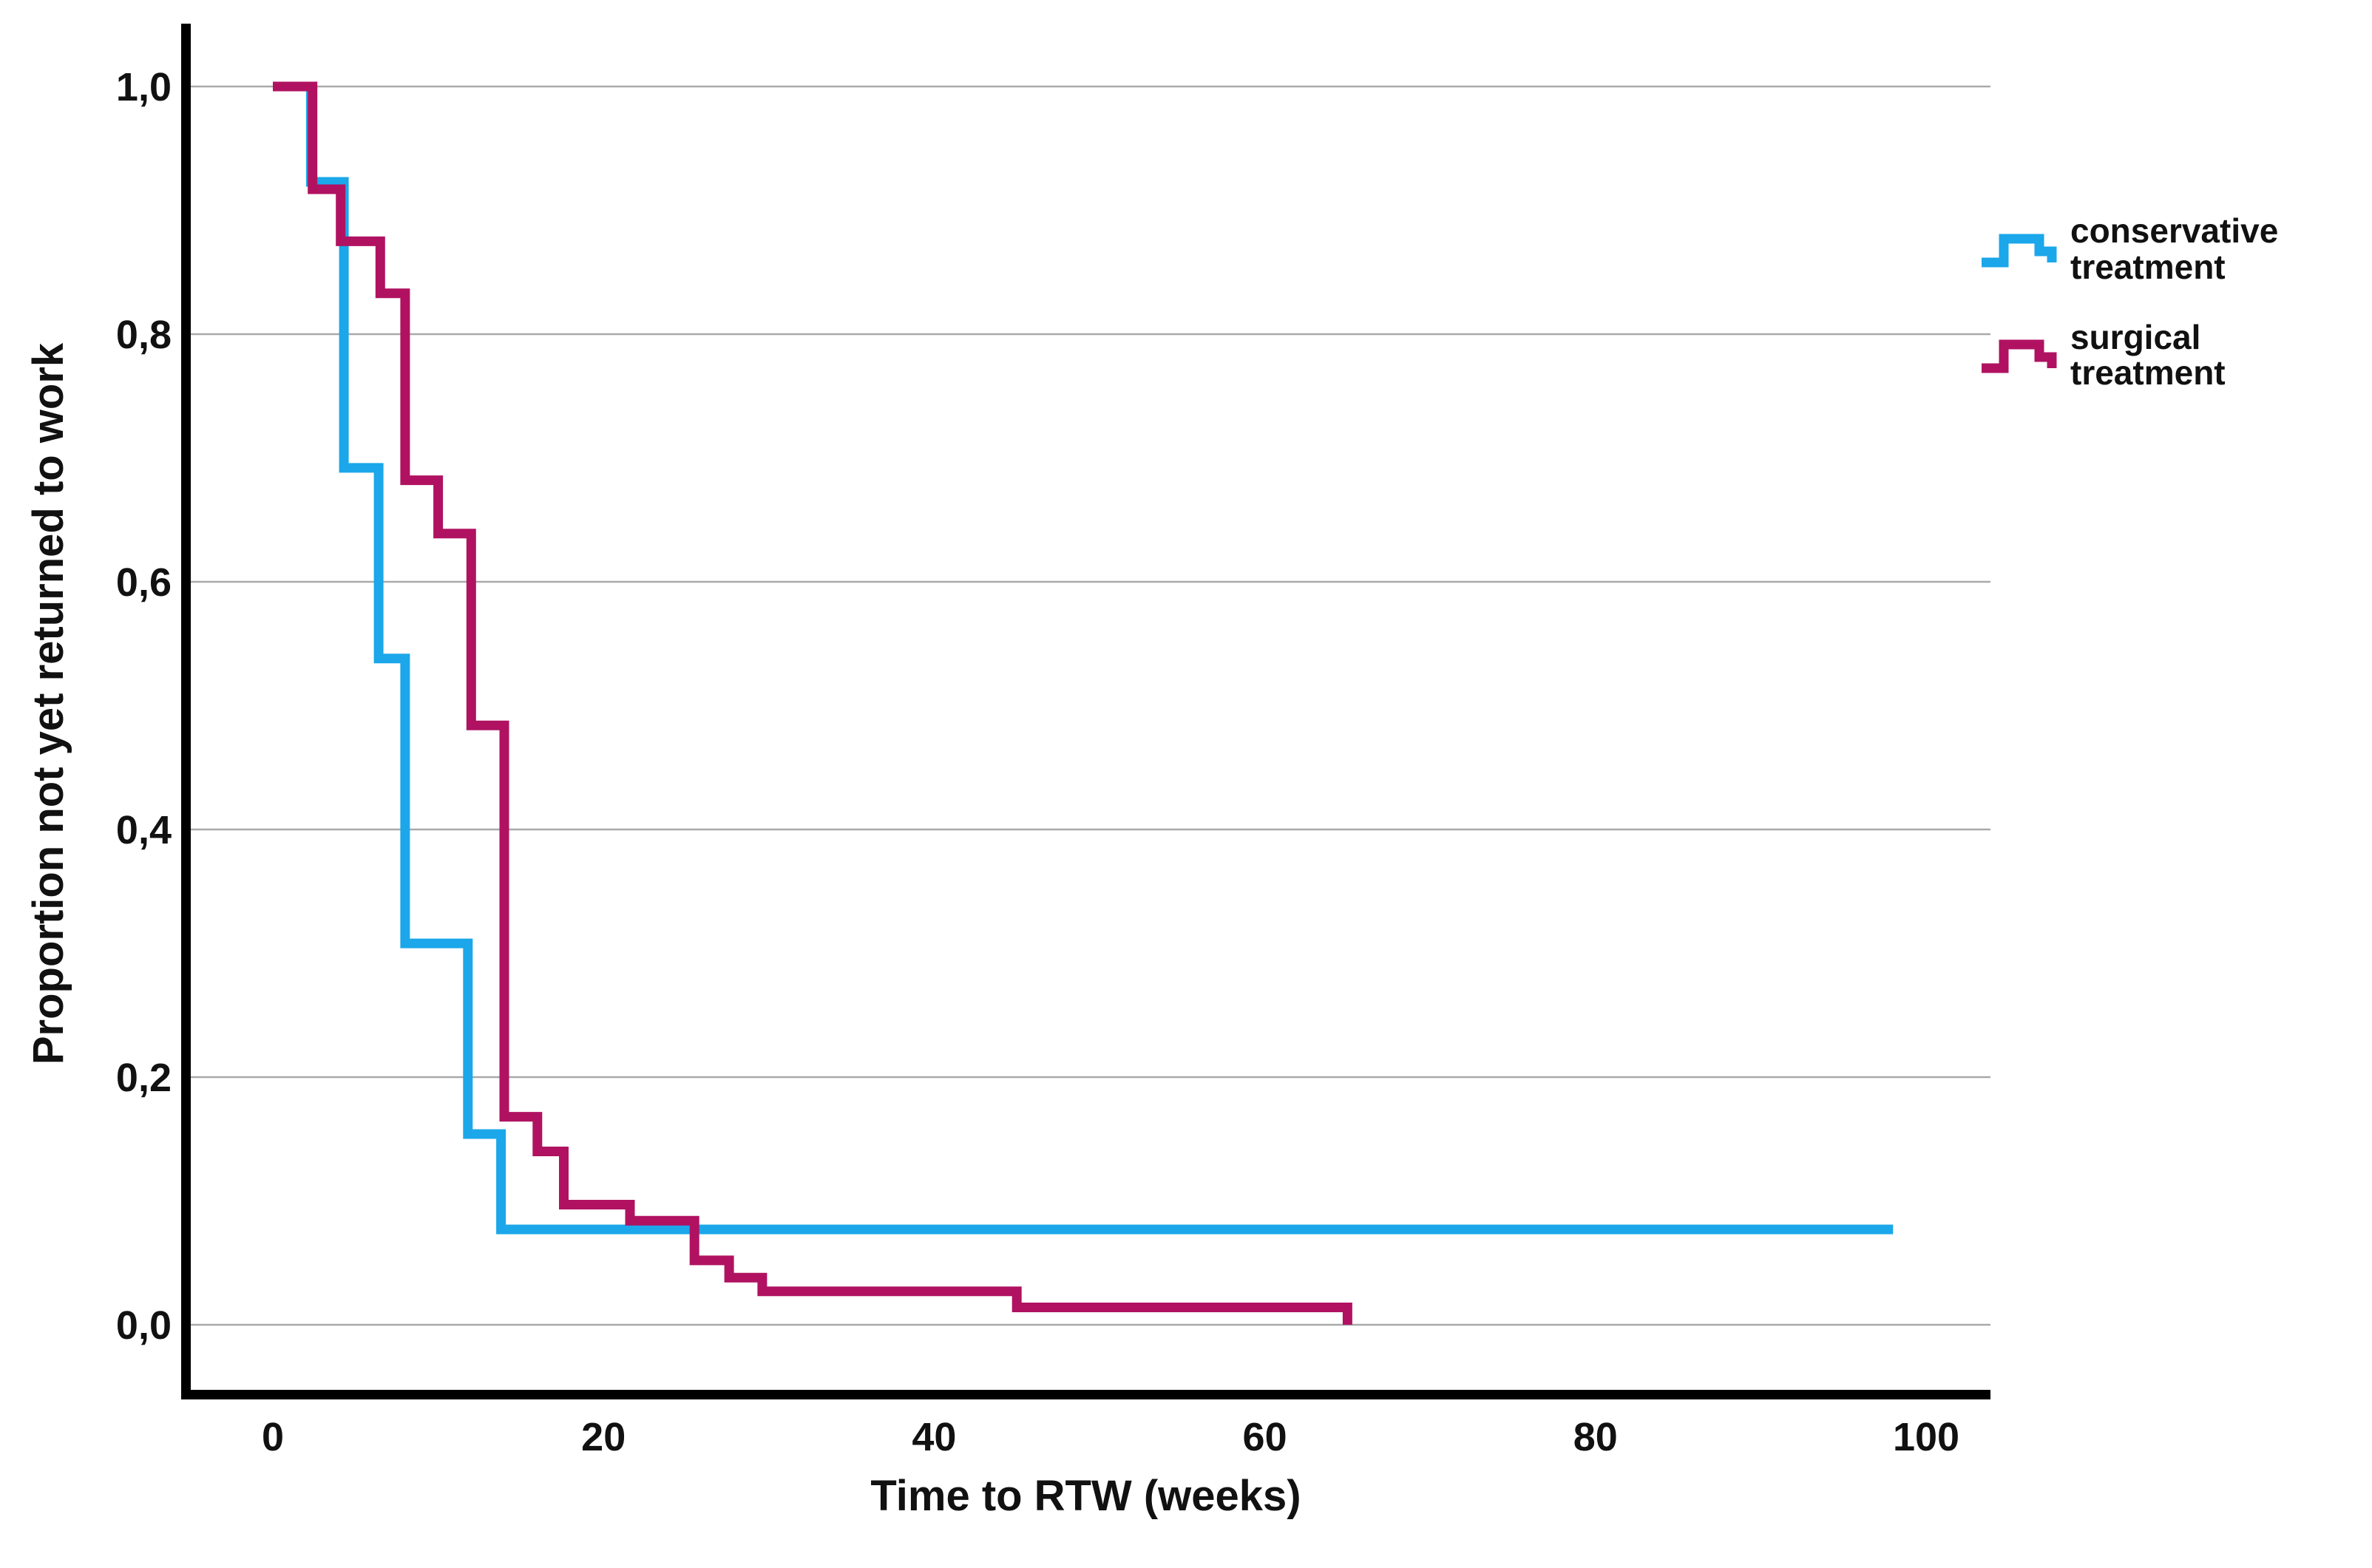 The image size is (2372, 1568). What do you see at coordinates (1595, 1437) in the screenshot?
I see `x-tick-label: 80` at bounding box center [1595, 1437].